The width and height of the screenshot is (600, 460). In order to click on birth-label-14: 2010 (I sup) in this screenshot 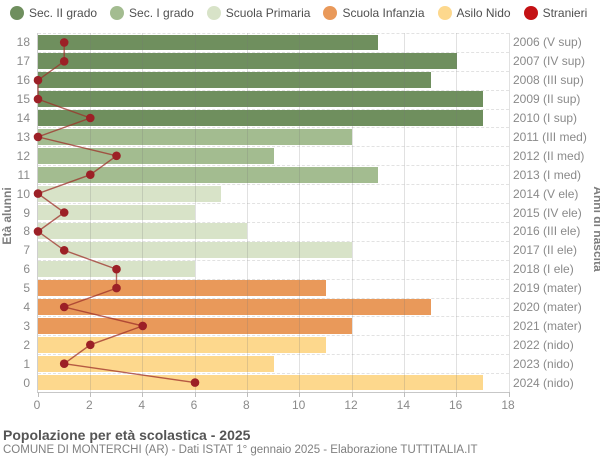, I will do `click(545, 118)`.